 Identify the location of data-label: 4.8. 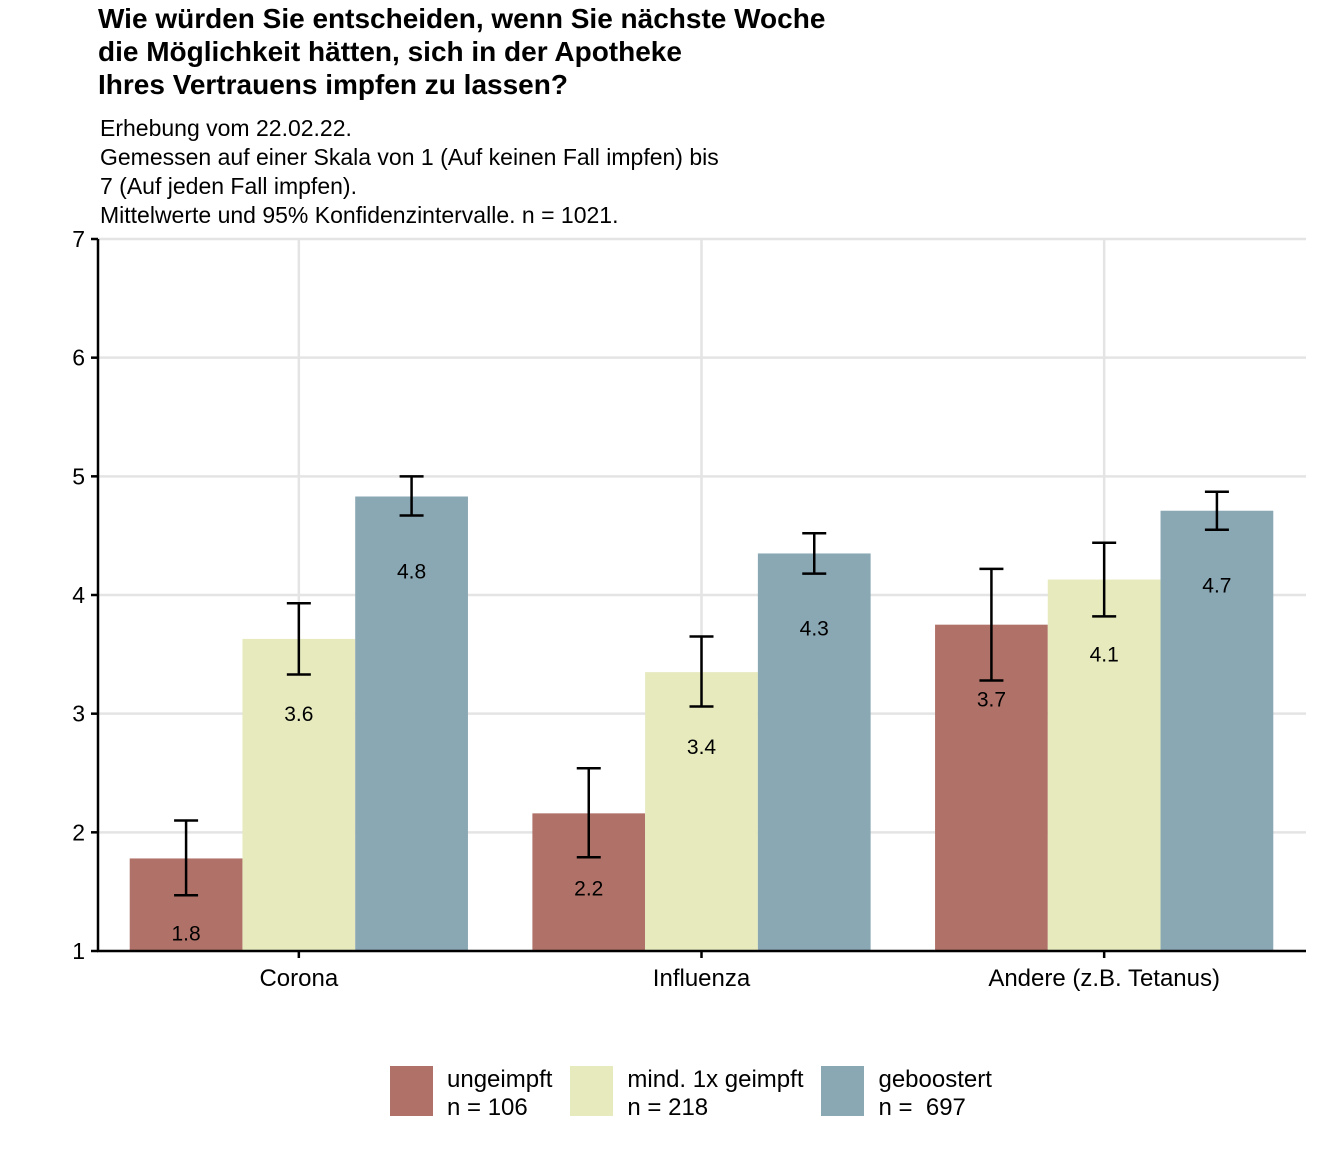
(411, 572).